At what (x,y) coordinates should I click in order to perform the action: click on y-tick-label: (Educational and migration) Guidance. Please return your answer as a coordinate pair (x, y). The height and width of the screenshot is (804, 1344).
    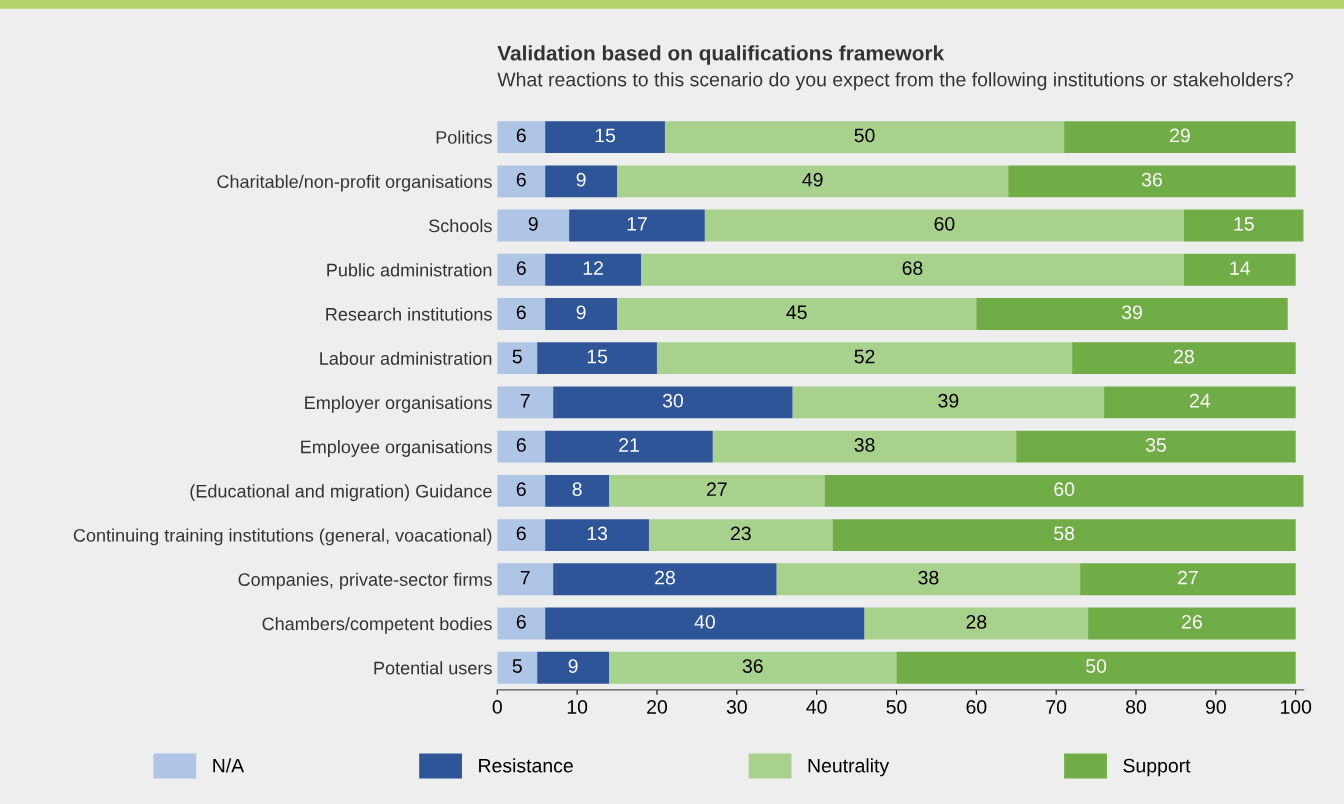
    Looking at the image, I should click on (341, 493).